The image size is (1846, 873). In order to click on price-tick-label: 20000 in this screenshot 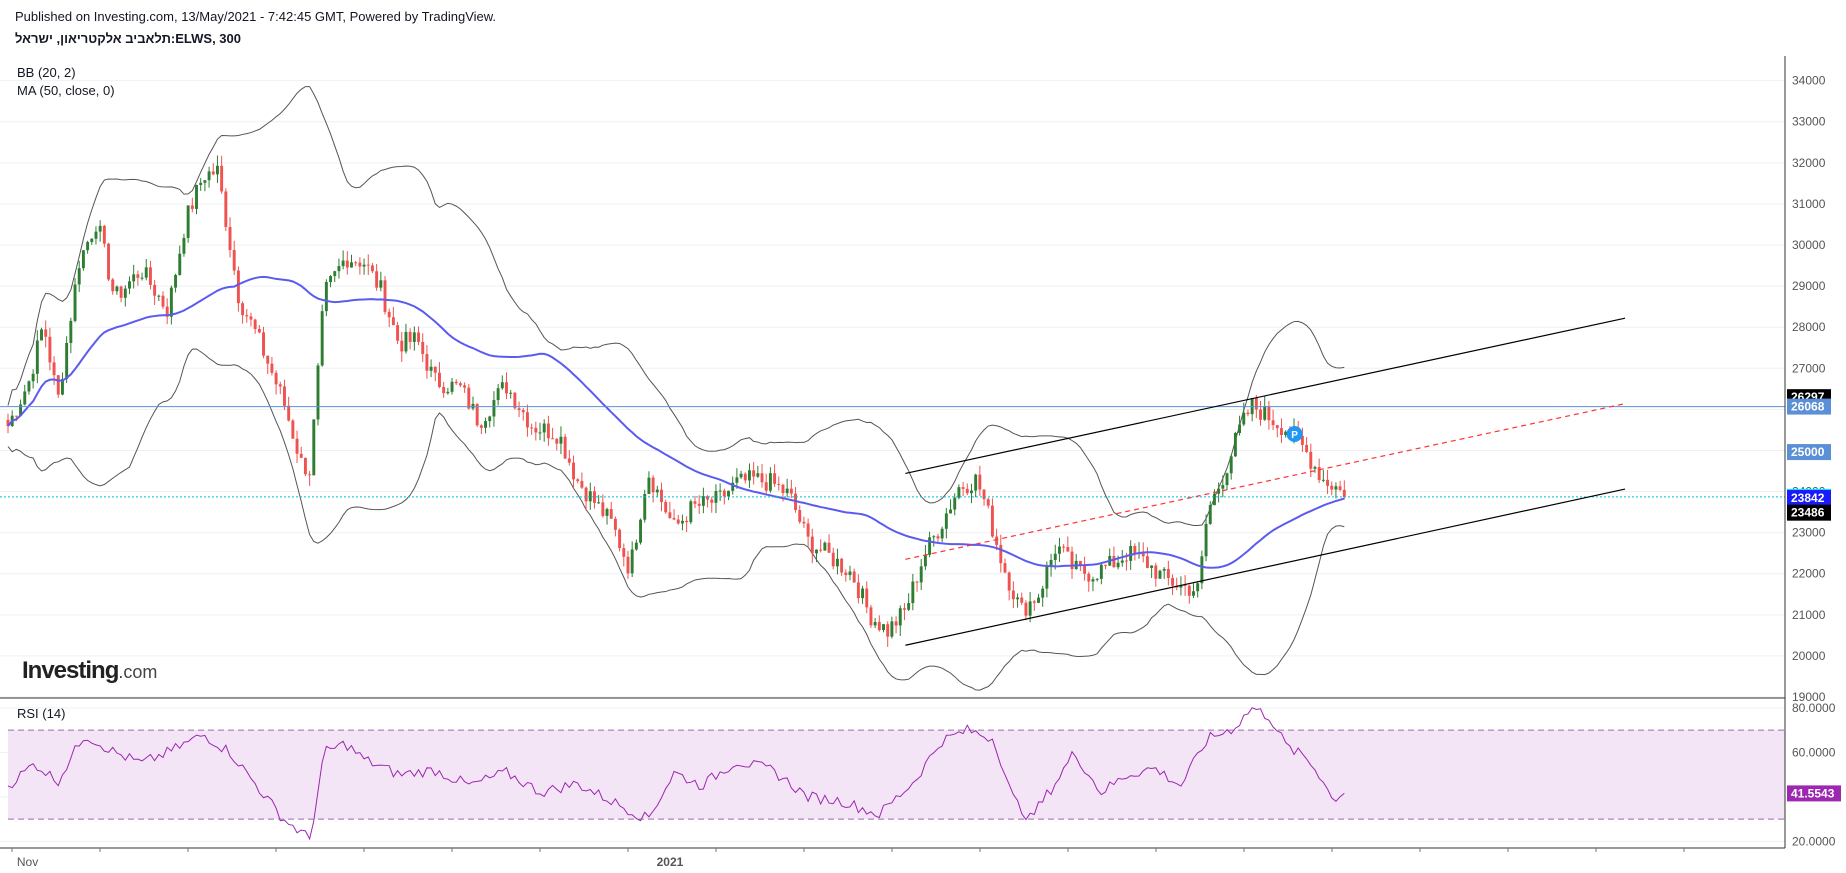, I will do `click(1809, 656)`.